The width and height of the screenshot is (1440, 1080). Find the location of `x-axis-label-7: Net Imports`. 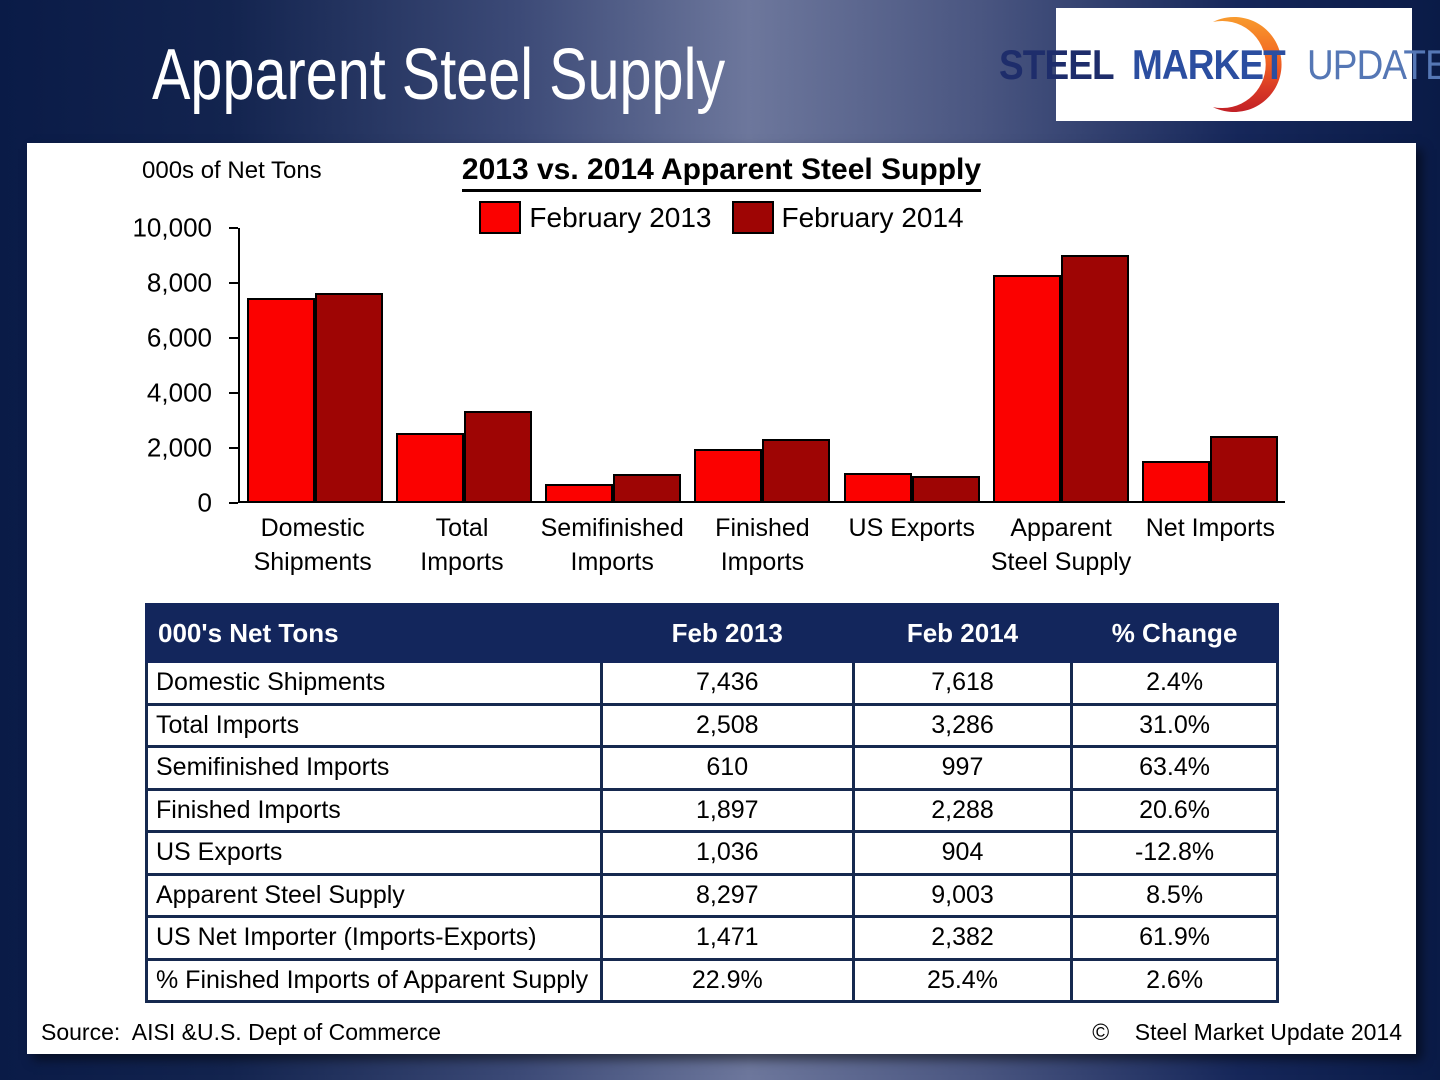

x-axis-label-7: Net Imports is located at coordinates (1210, 528).